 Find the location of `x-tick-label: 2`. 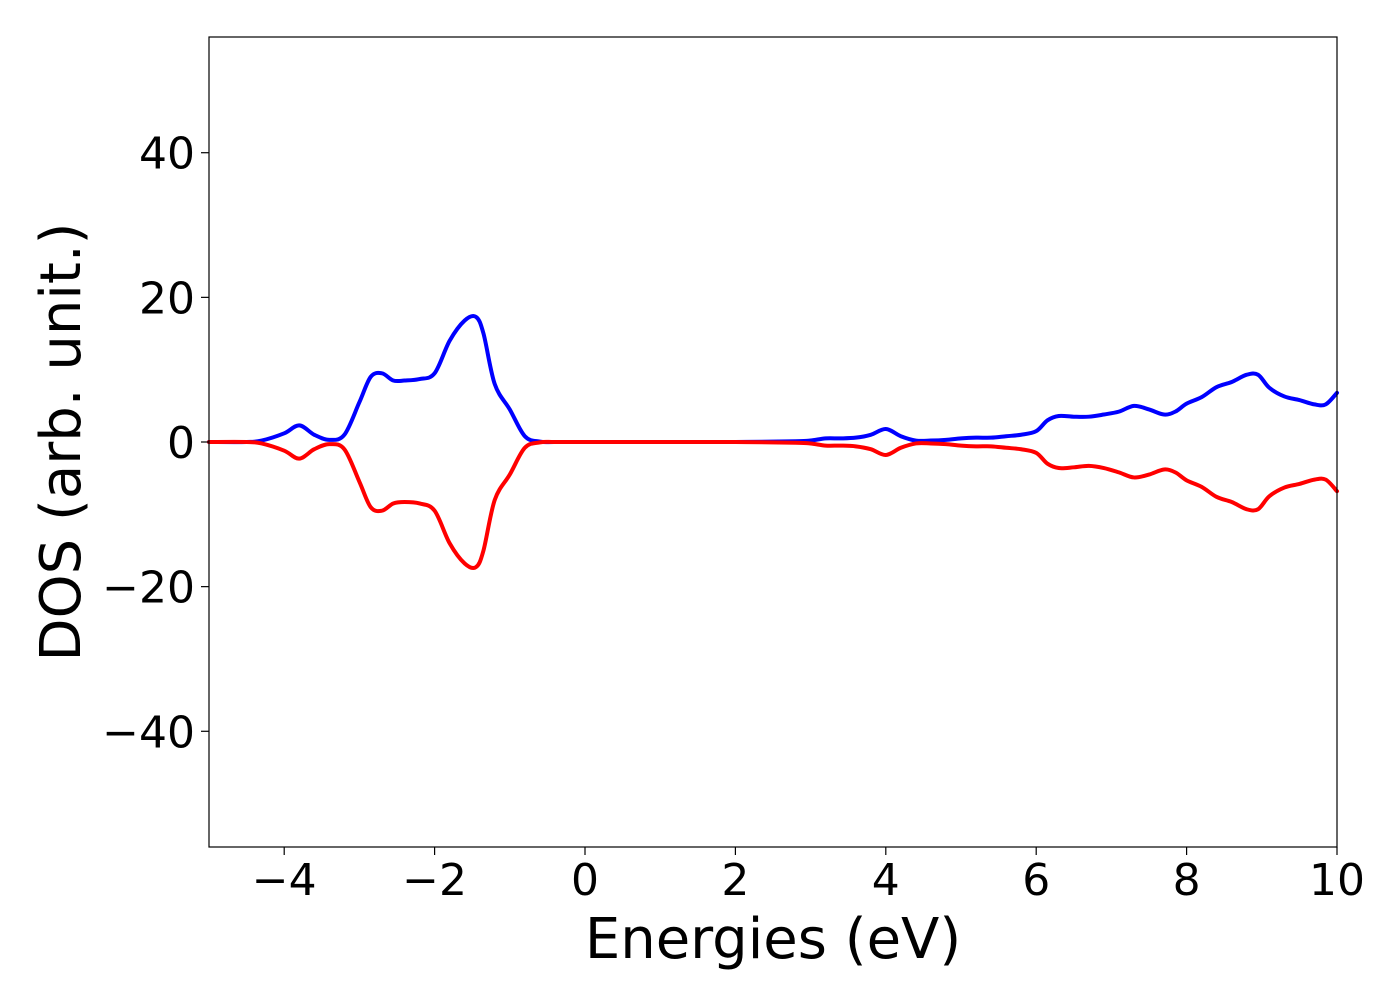

x-tick-label: 2 is located at coordinates (735, 880).